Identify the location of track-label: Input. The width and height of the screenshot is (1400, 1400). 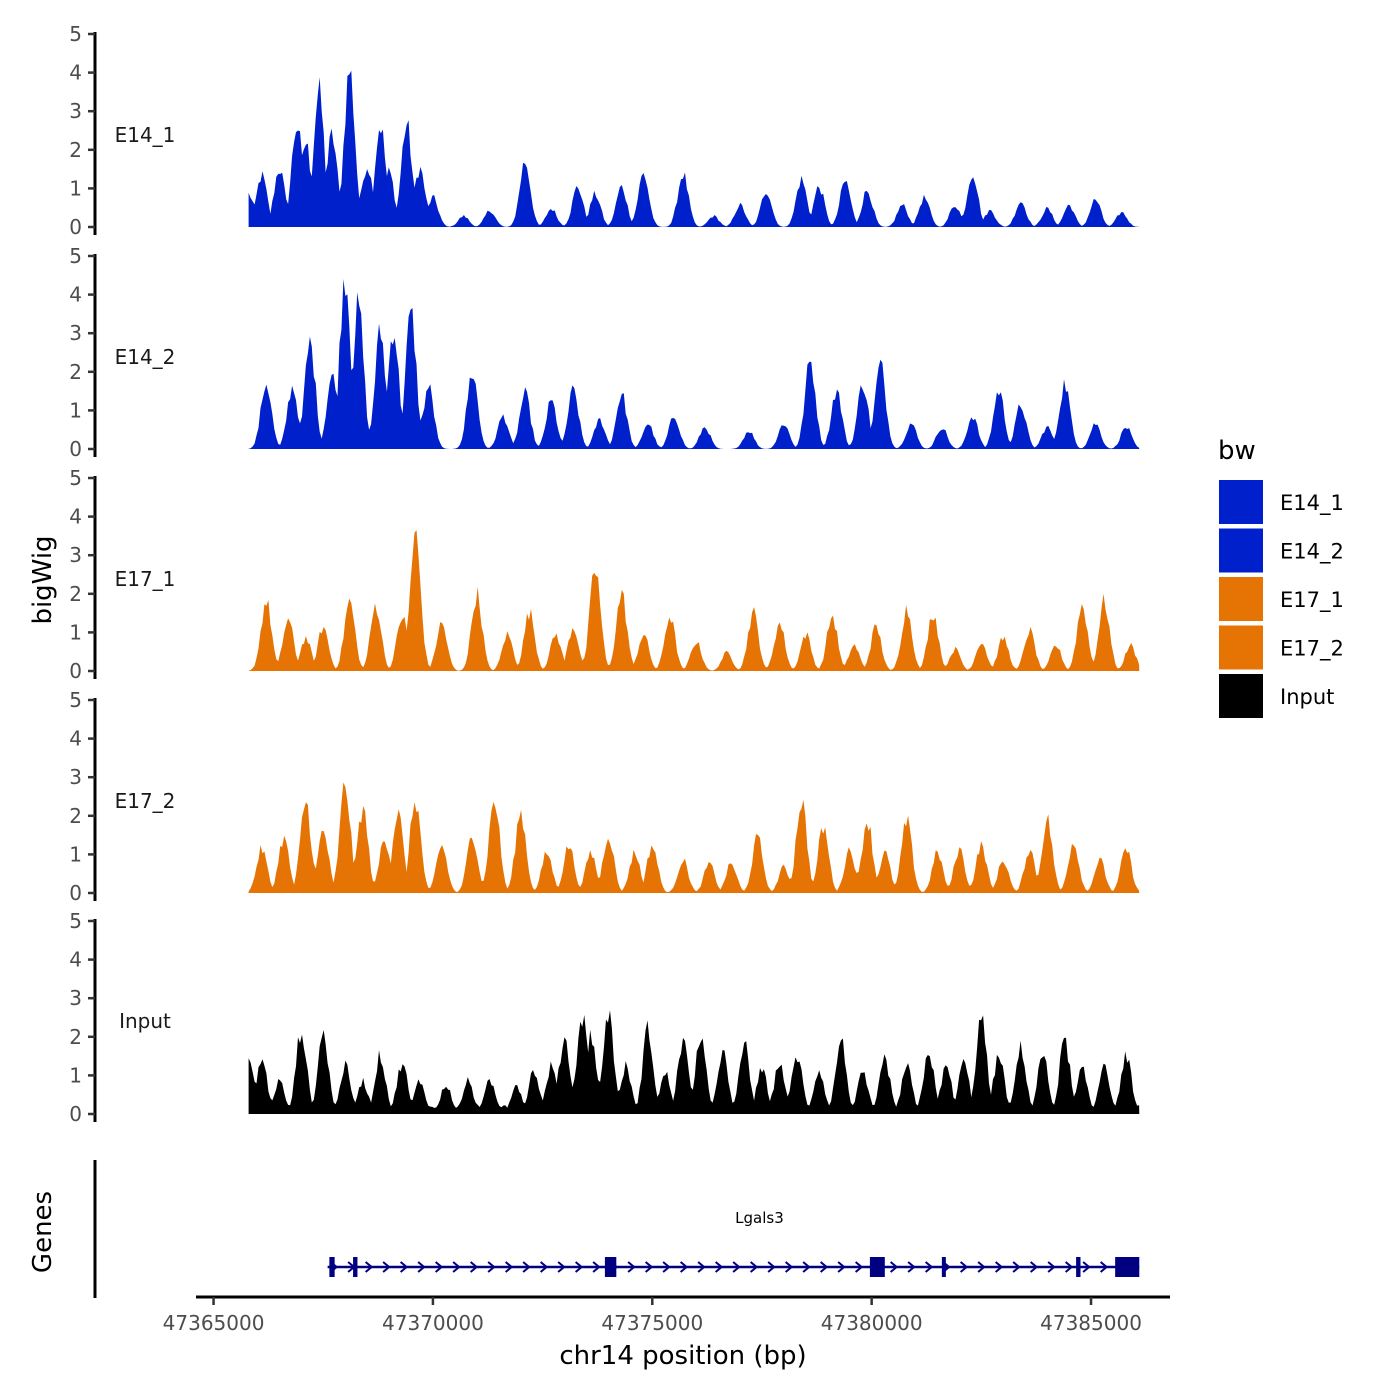
(145, 1021).